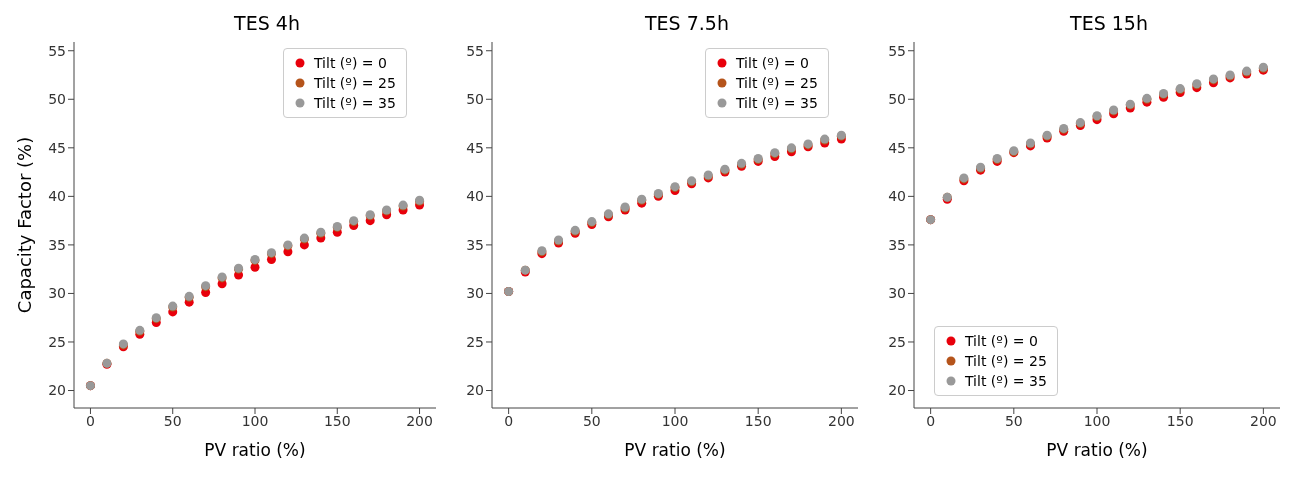 The width and height of the screenshot is (1302, 496). What do you see at coordinates (24, 225) in the screenshot?
I see `y-axis-title: Capacity Factor (%)` at bounding box center [24, 225].